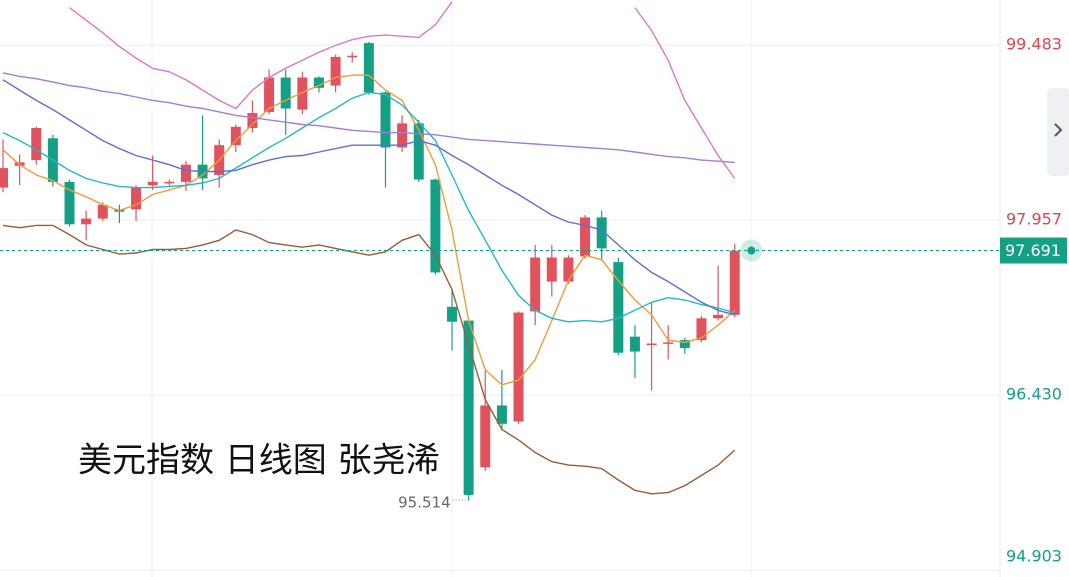 The image size is (1069, 577). Describe the element at coordinates (751, 250) in the screenshot. I see `price-dot` at that location.